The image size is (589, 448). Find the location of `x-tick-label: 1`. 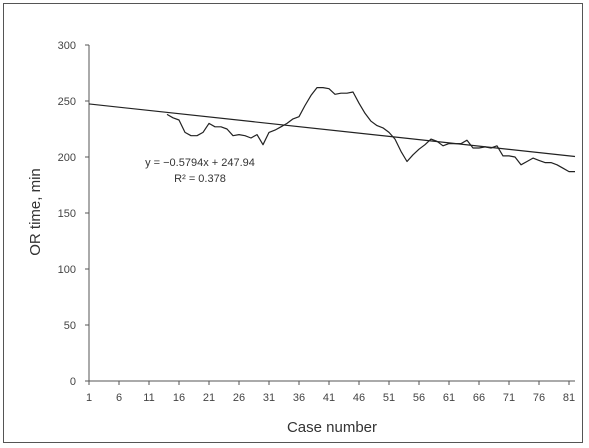

x-tick-label: 1 is located at coordinates (89, 398).